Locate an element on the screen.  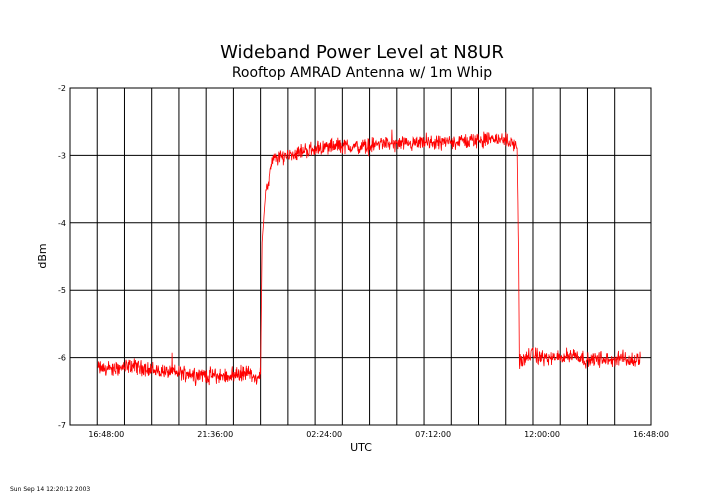
y-tick-label: -2 is located at coordinates (62, 88).